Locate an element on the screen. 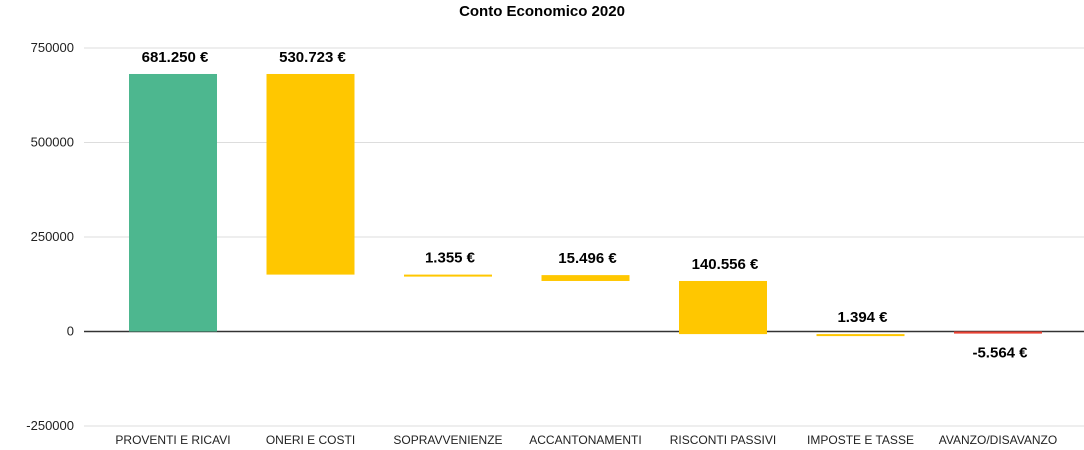 This screenshot has height=450, width=1084. y-tick-label: 250000 is located at coordinates (52, 236).